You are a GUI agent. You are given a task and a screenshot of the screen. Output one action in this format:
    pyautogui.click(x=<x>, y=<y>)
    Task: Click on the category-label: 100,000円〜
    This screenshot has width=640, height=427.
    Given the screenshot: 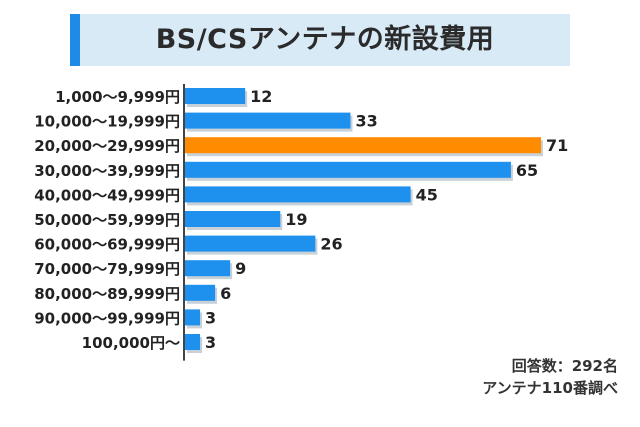 What is the action you would take?
    pyautogui.click(x=131, y=343)
    